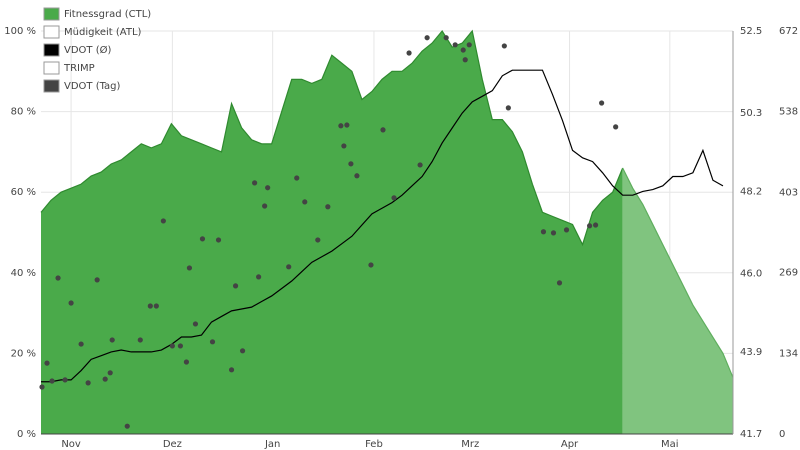 This screenshot has width=800, height=450. Describe the element at coordinates (23, 192) in the screenshot. I see `left-tick-label: 60 %` at that location.